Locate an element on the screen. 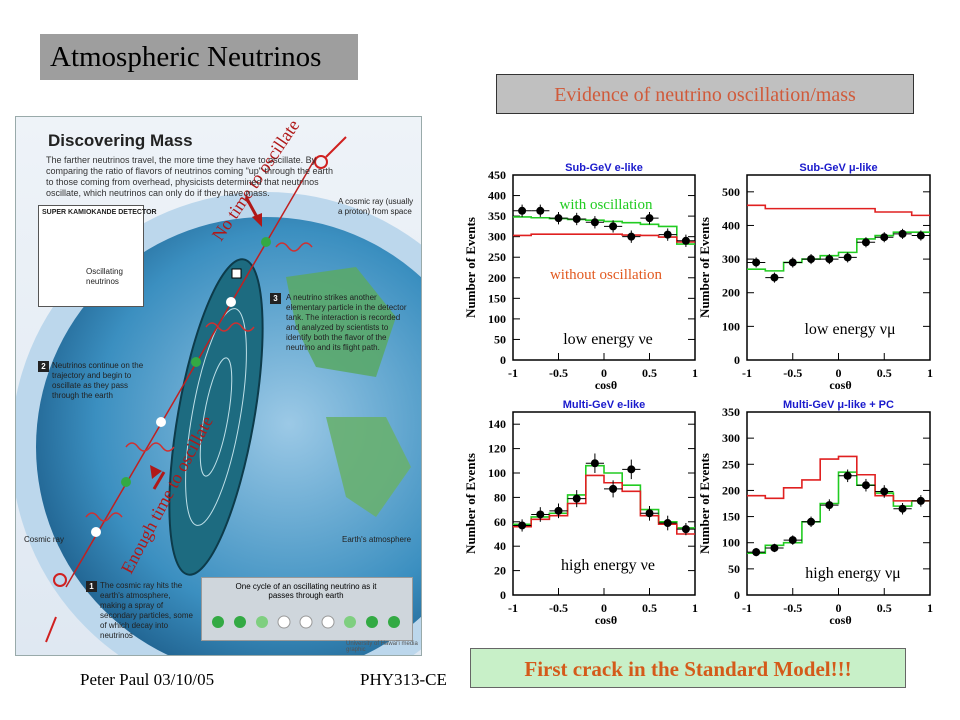 This screenshot has width=960, height=720. atmosphere-label: Earth's atmosphere is located at coordinates (377, 539).